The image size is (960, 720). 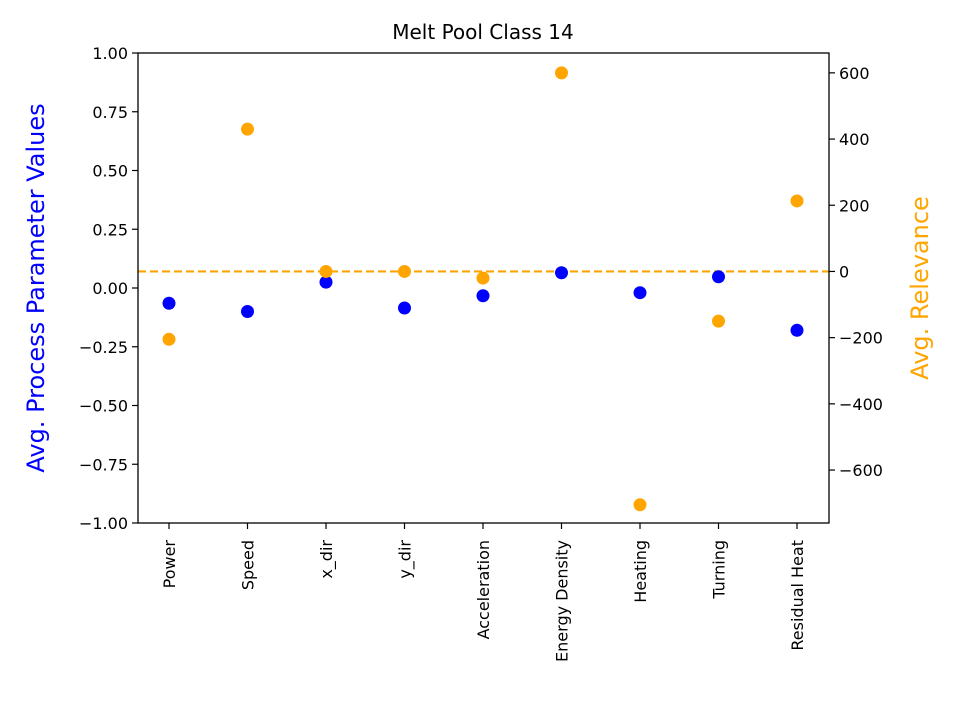 What do you see at coordinates (861, 404) in the screenshot?
I see `right-tick-label: −400` at bounding box center [861, 404].